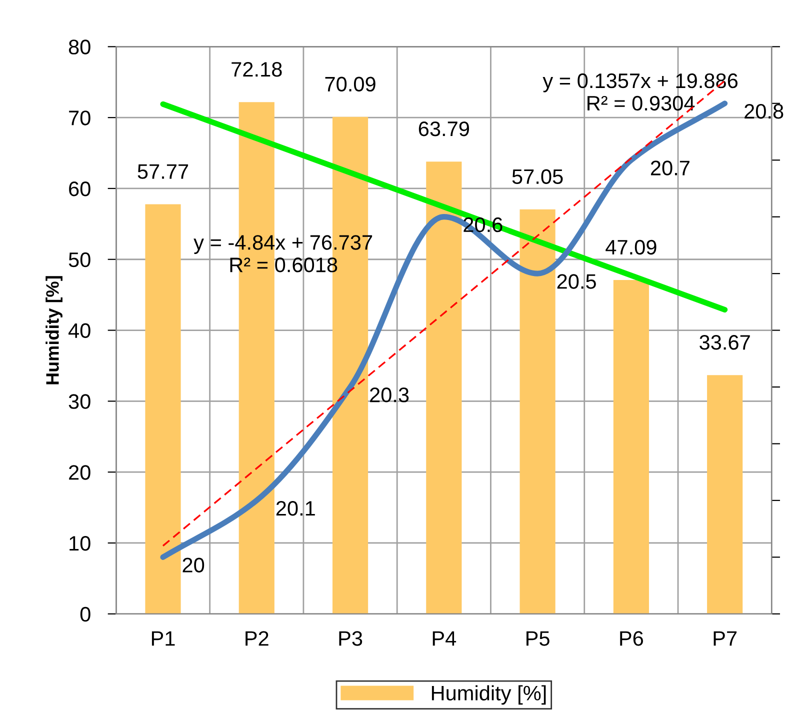 This screenshot has height=718, width=785. Describe the element at coordinates (389, 395) in the screenshot. I see `data-label: 20.3` at that location.